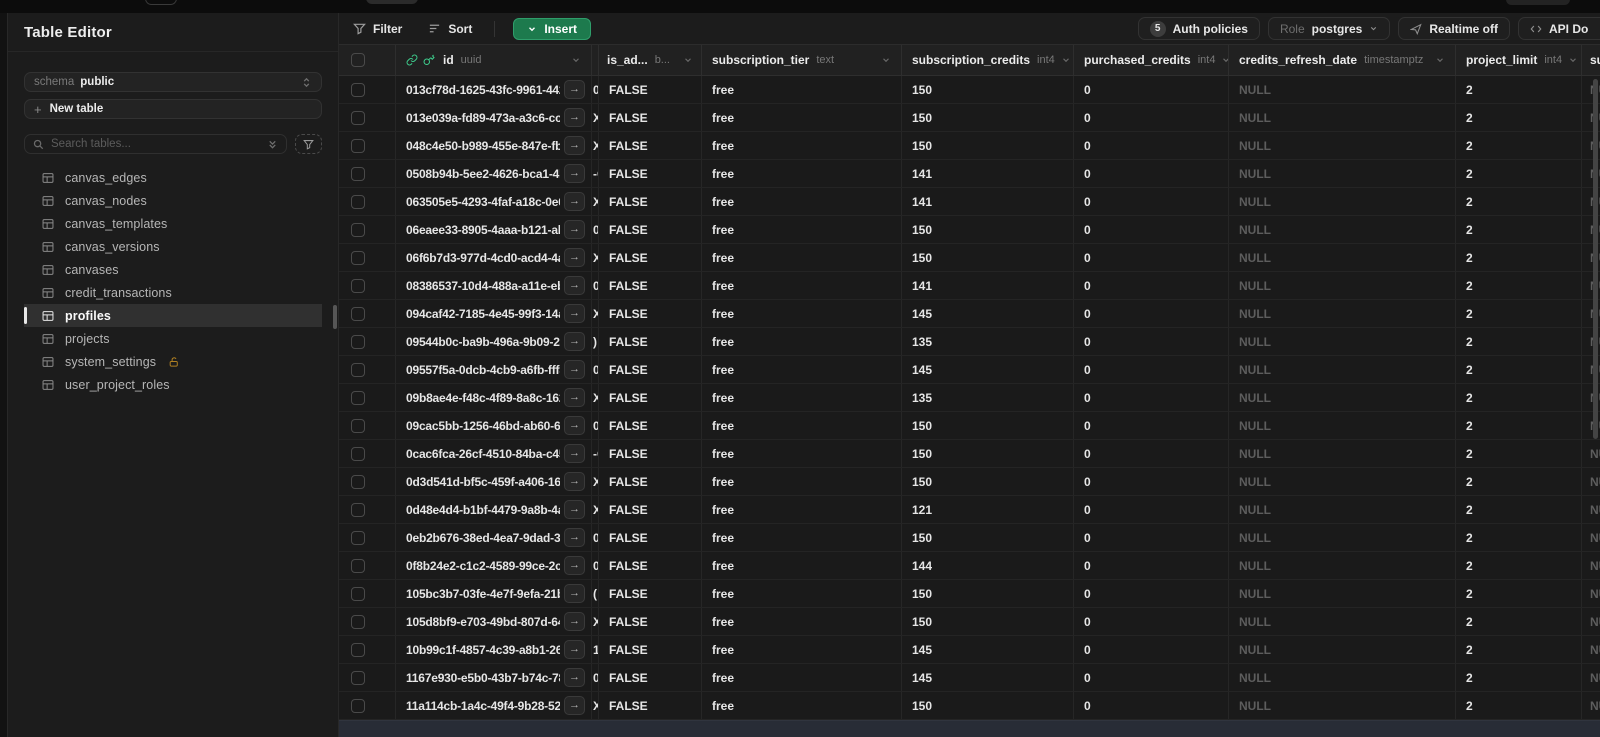  Describe the element at coordinates (988, 313) in the screenshot. I see `cell-subscription-credits: 145` at that location.